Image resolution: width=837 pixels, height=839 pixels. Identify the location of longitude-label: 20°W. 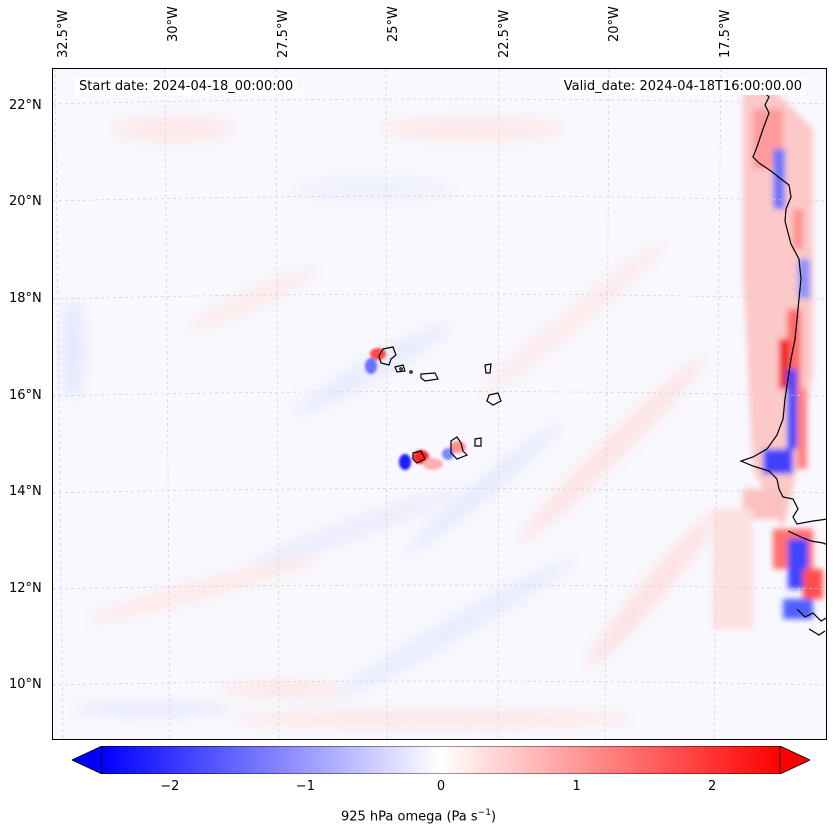
(614, 24).